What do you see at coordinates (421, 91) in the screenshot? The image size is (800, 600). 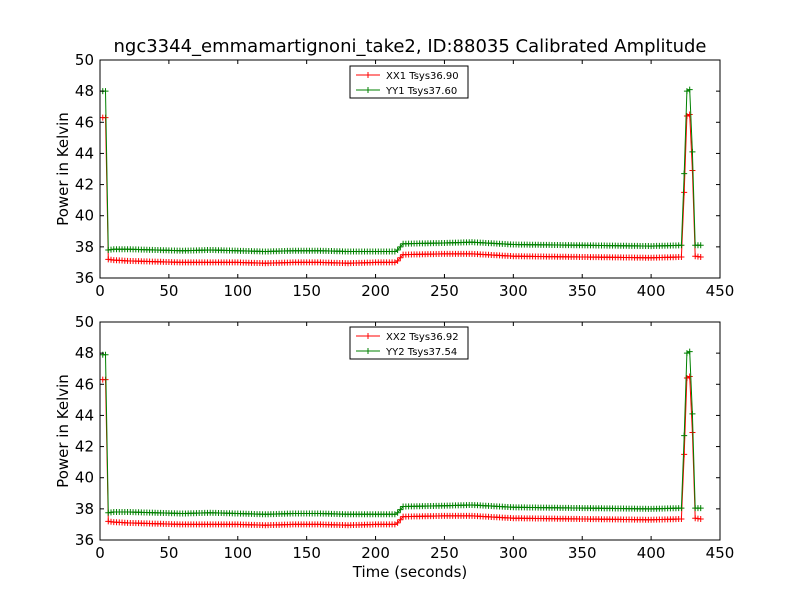 I see `legend-label: YY1 Tsys37.60` at bounding box center [421, 91].